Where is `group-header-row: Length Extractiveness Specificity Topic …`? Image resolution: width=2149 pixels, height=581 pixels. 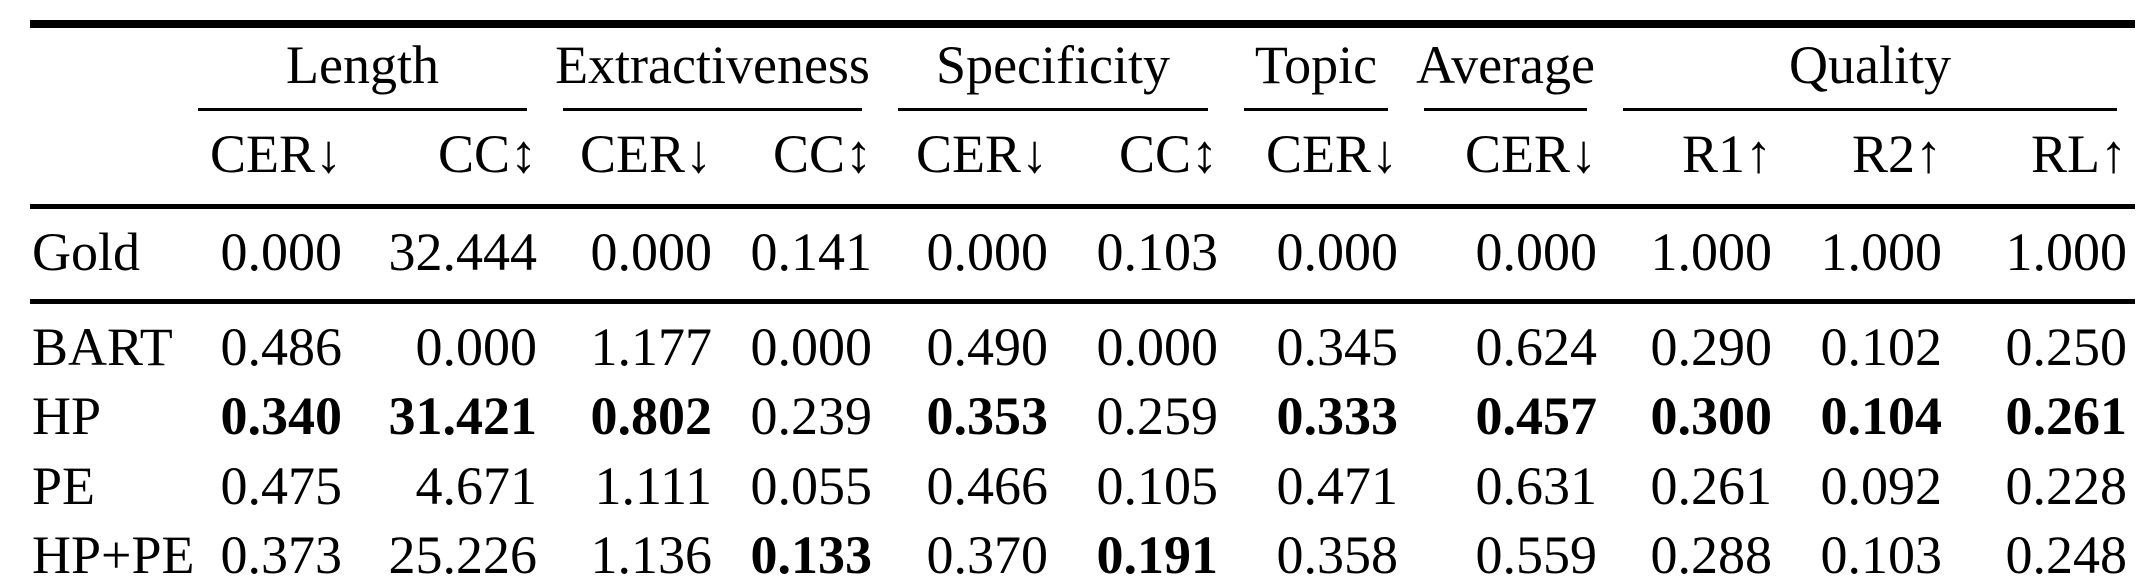
group-header-row: Length Extractiveness Specificity Topic … is located at coordinates (1082, 67).